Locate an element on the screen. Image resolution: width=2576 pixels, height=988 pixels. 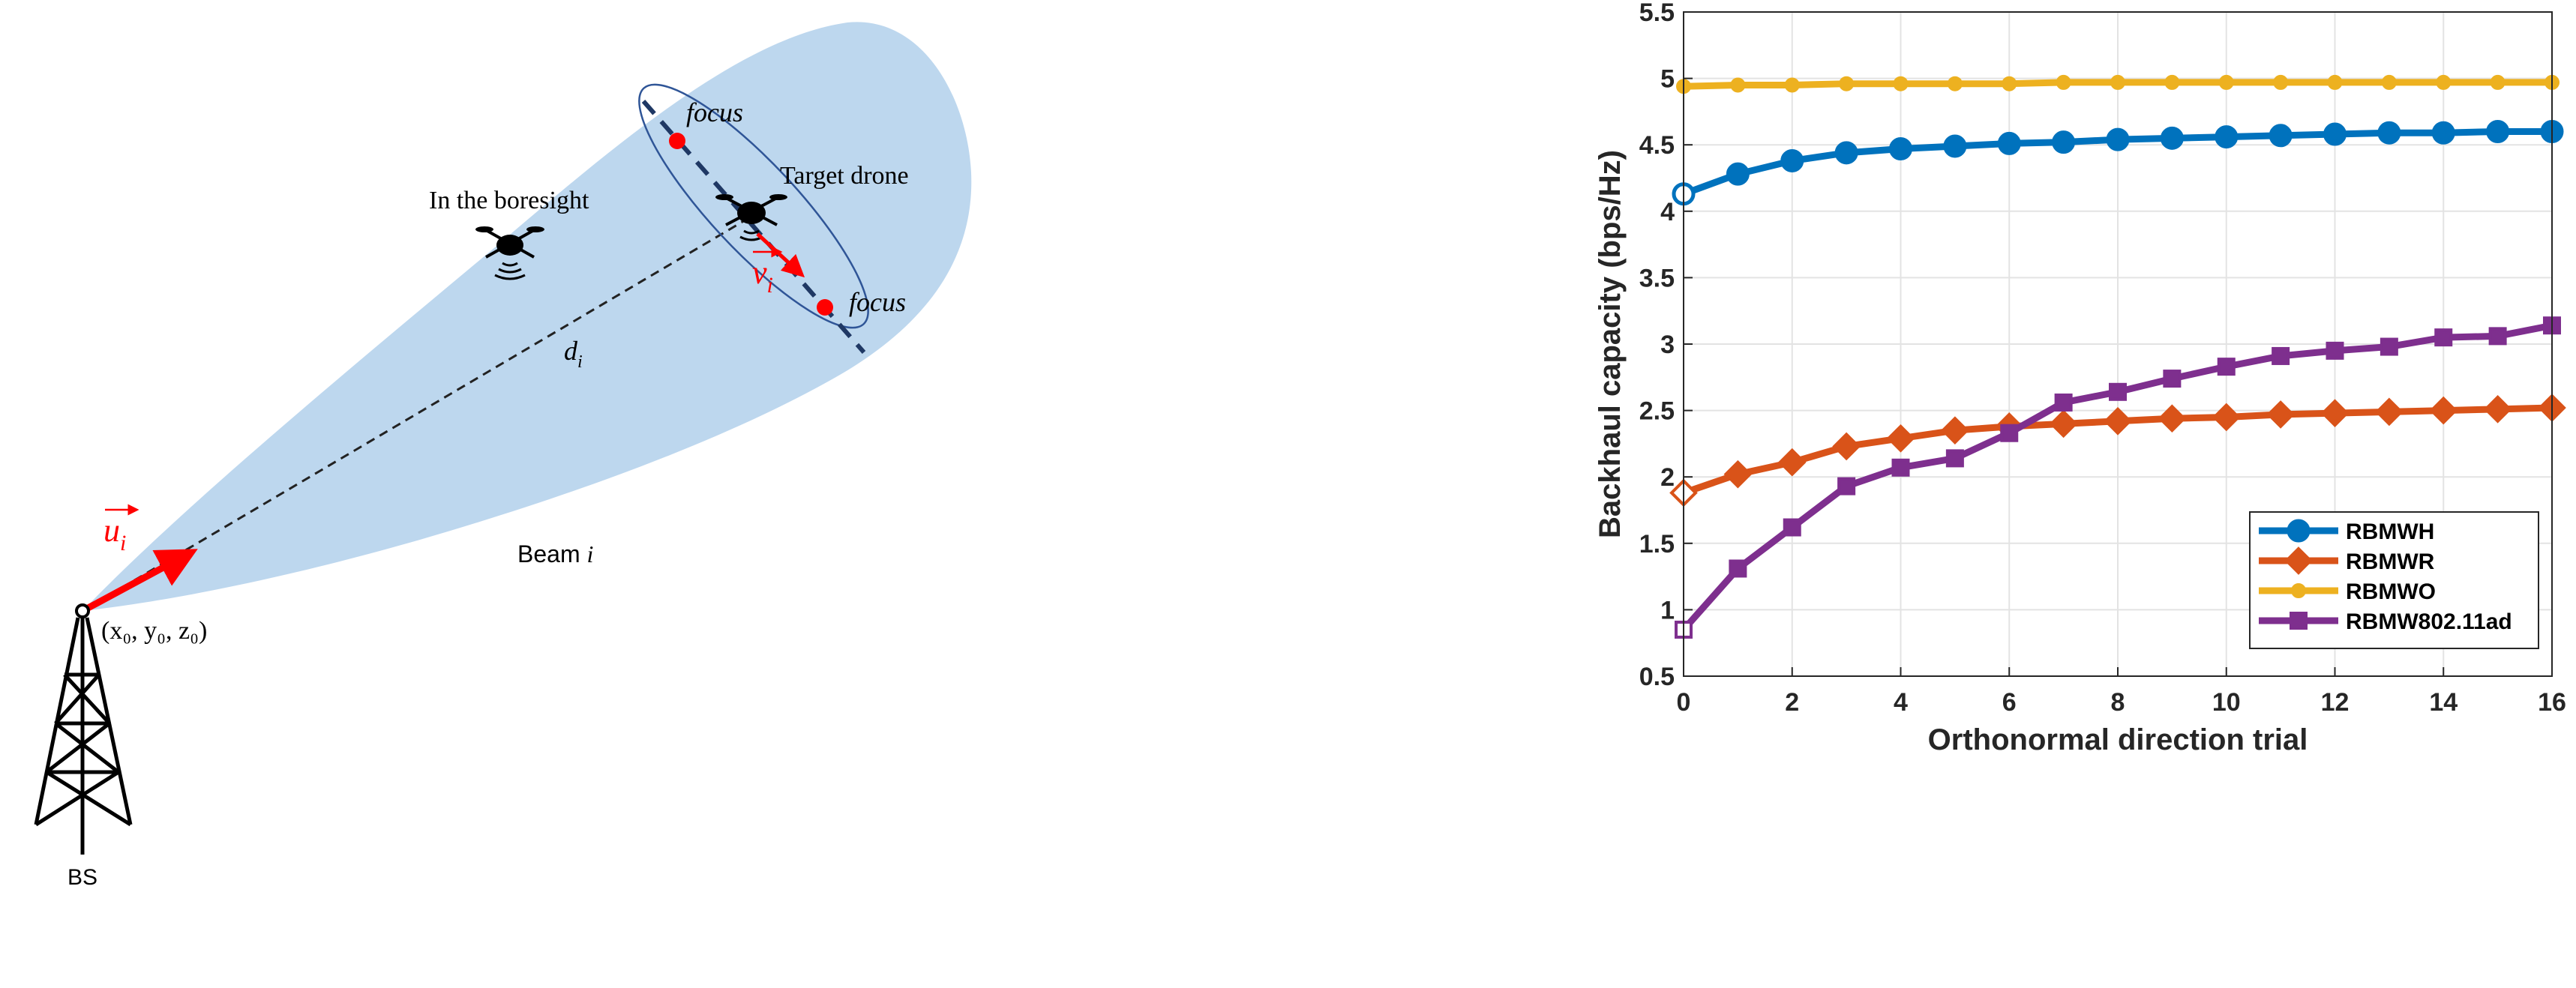
label-focus-bottom: focus is located at coordinates (878, 302).